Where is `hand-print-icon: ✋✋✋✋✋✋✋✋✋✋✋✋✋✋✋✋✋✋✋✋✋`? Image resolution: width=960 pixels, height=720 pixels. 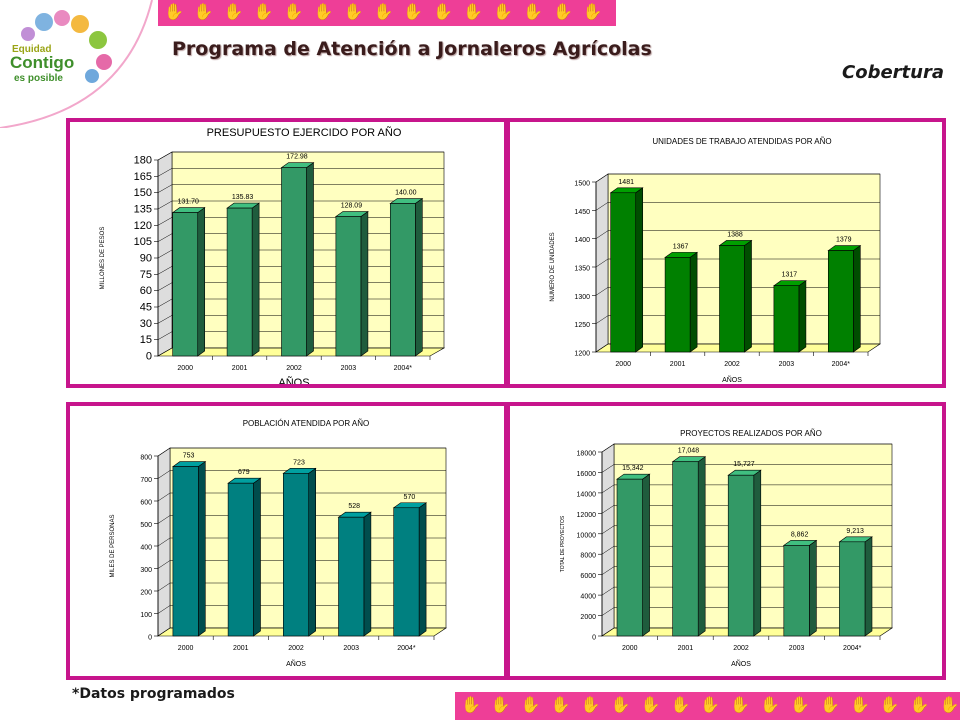 hand-print-icon: ✋✋✋✋✋✋✋✋✋✋✋✋✋✋✋✋✋✋✋✋✋ is located at coordinates (710, 705).